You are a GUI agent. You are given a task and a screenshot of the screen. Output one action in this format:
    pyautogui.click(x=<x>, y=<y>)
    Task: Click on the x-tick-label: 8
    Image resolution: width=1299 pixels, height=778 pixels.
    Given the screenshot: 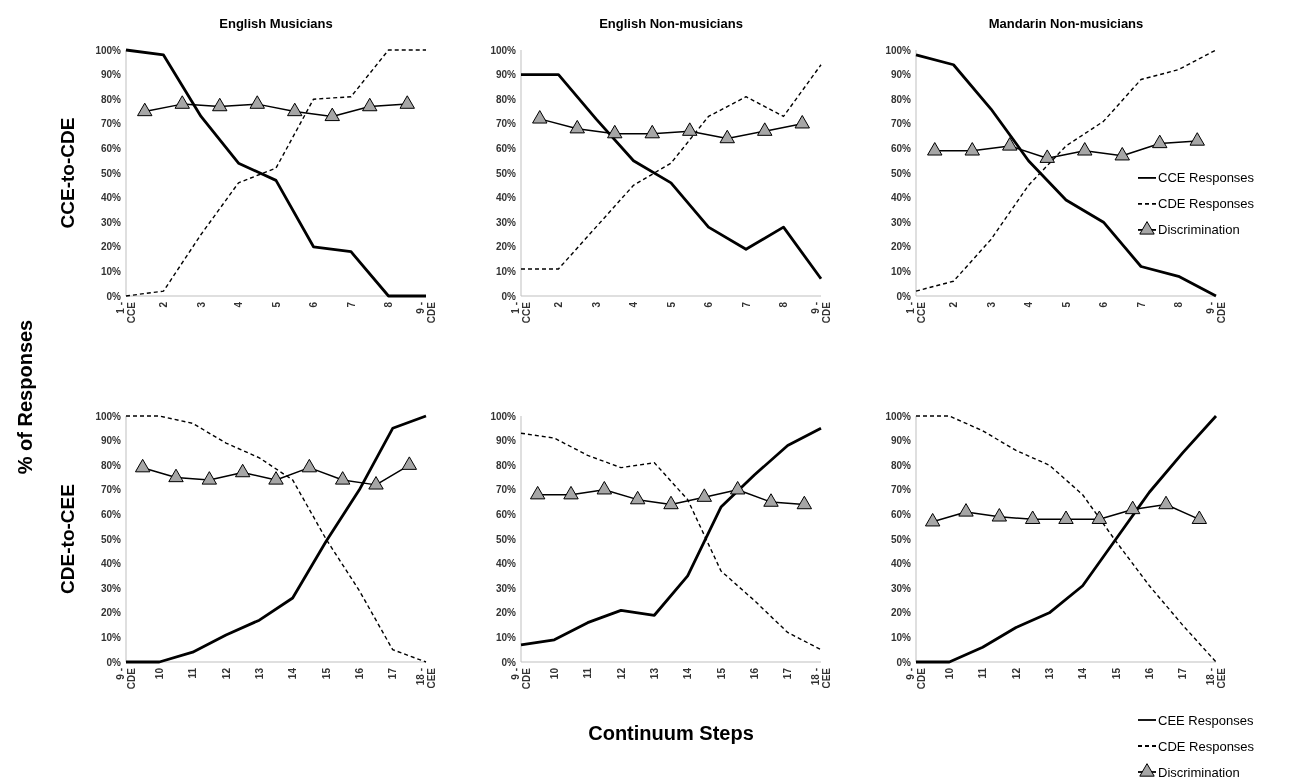 What is the action you would take?
    pyautogui.click(x=1178, y=304)
    